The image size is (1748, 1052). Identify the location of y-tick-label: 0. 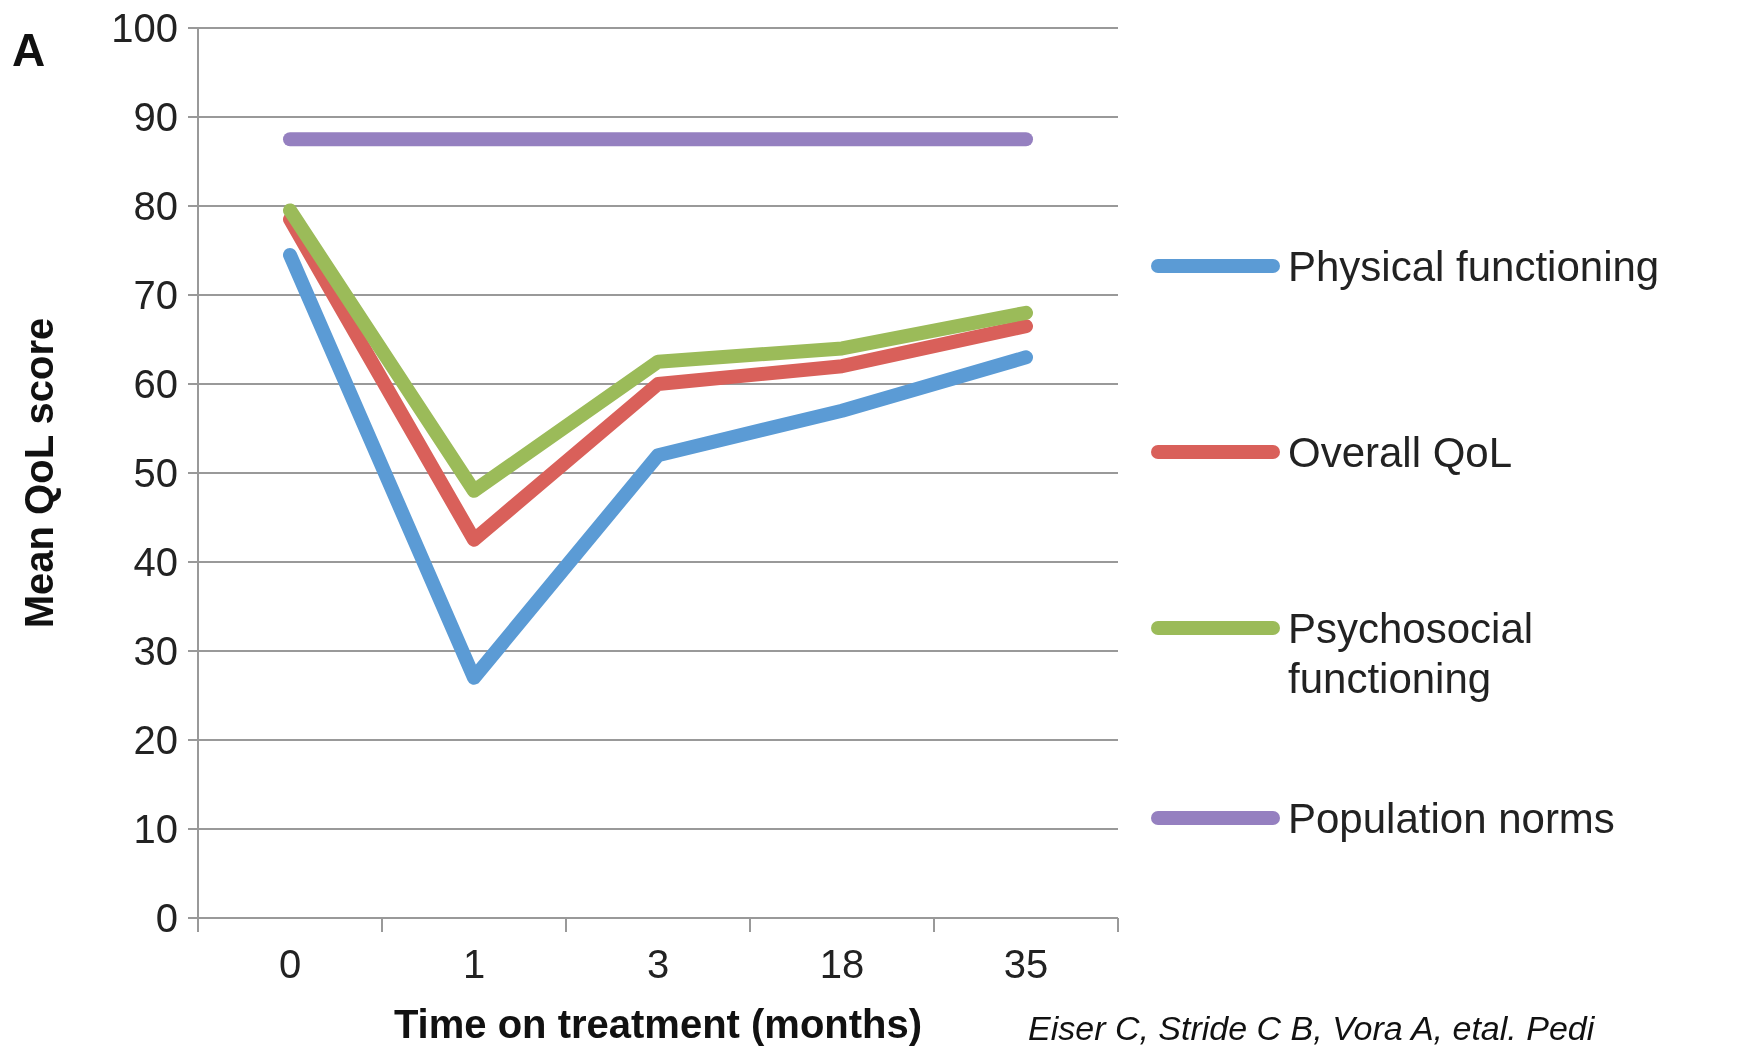
(166, 918).